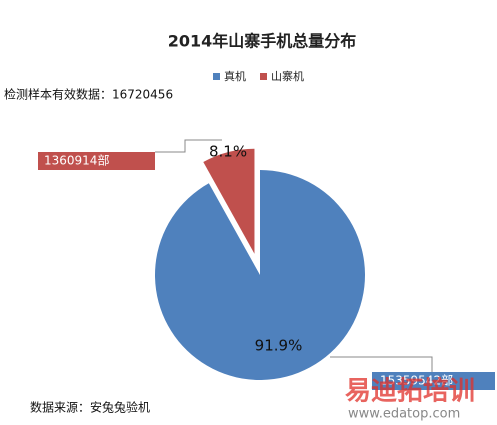 The width and height of the screenshot is (497, 425). Describe the element at coordinates (88, 94) in the screenshot. I see `sample-note: 检测样本有效数据：16720456` at that location.